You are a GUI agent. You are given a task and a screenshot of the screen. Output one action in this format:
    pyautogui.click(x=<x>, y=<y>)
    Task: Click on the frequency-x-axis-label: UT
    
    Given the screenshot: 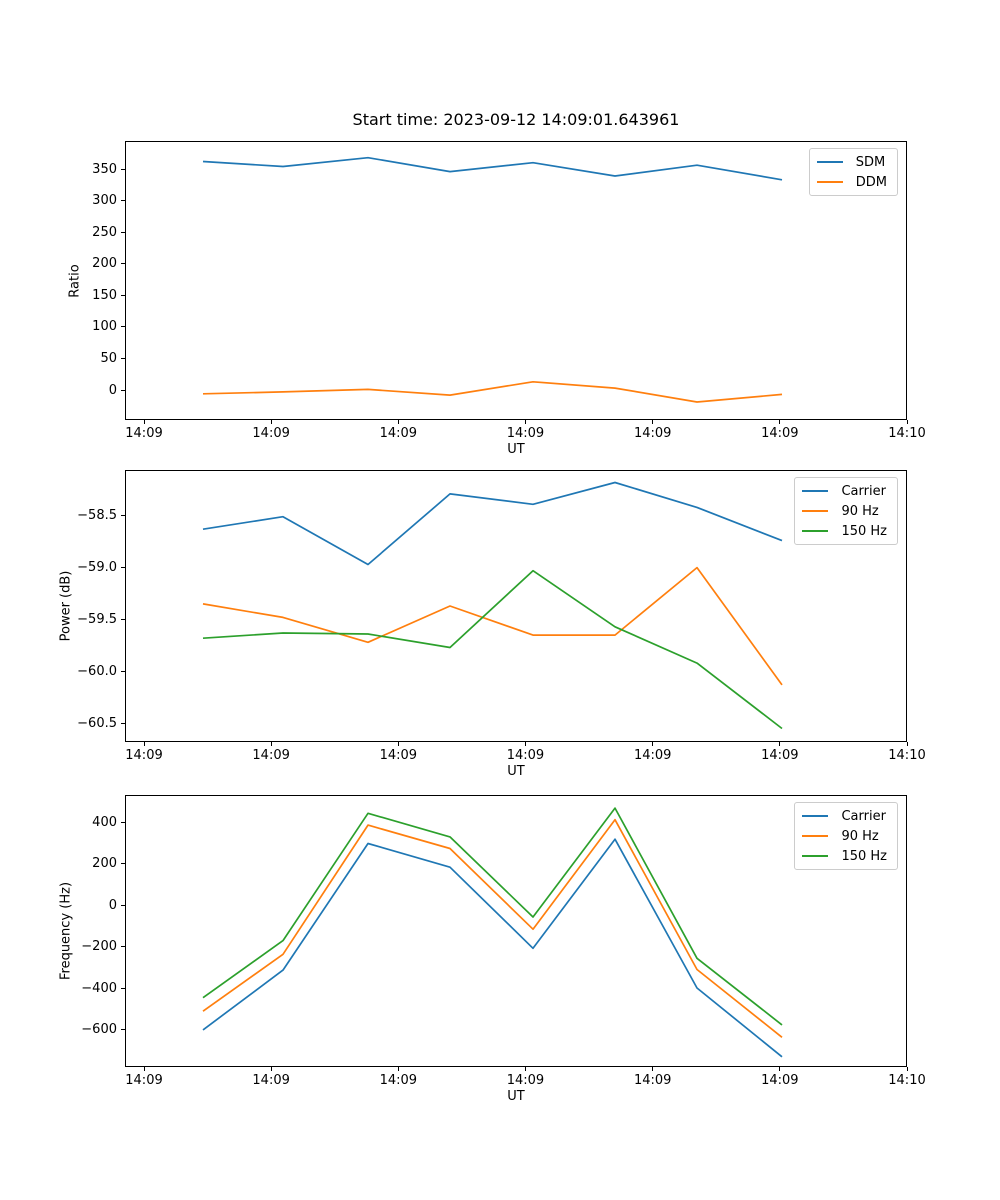 What is the action you would take?
    pyautogui.click(x=516, y=1096)
    